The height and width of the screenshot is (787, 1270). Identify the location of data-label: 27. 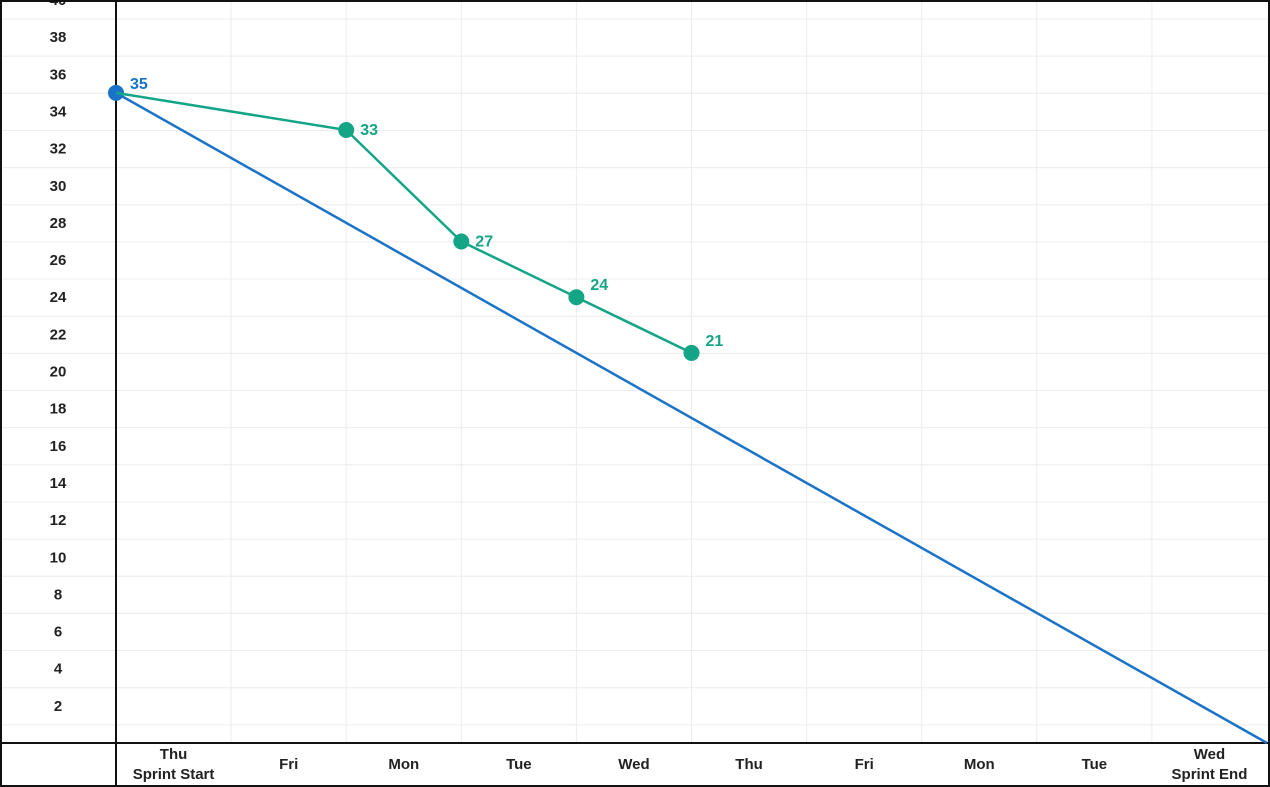
(484, 241).